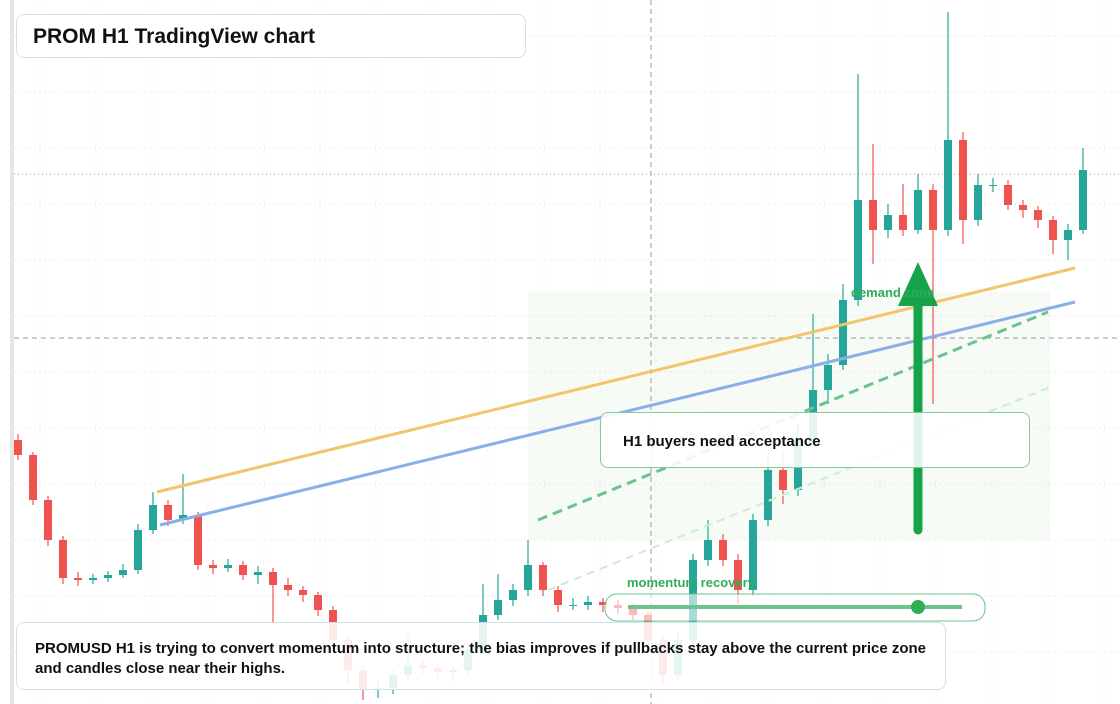 This screenshot has height=704, width=1120. What do you see at coordinates (815, 440) in the screenshot?
I see `callout: H1 buyers need acceptance` at bounding box center [815, 440].